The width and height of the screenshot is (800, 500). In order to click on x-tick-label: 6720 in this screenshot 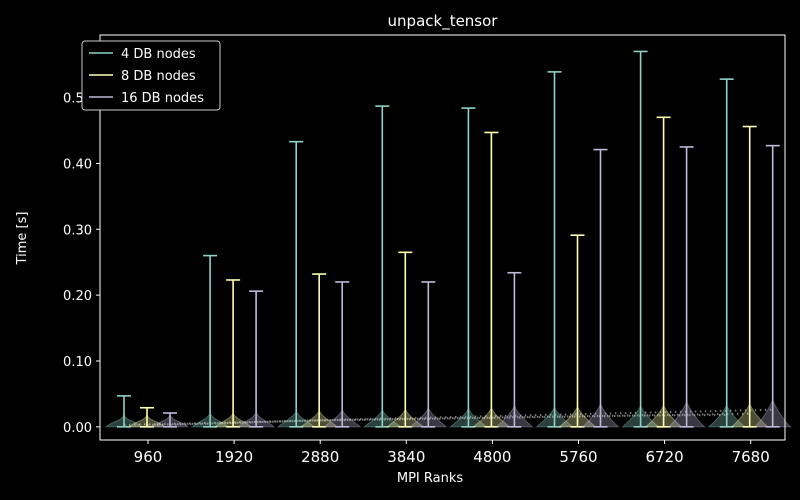, I will do `click(665, 457)`.